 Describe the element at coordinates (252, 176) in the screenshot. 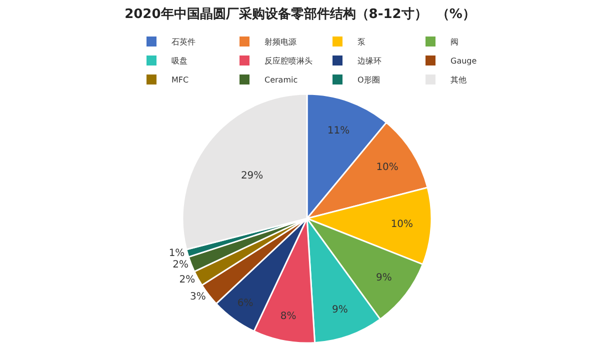

I see `data-label: 29%` at that location.